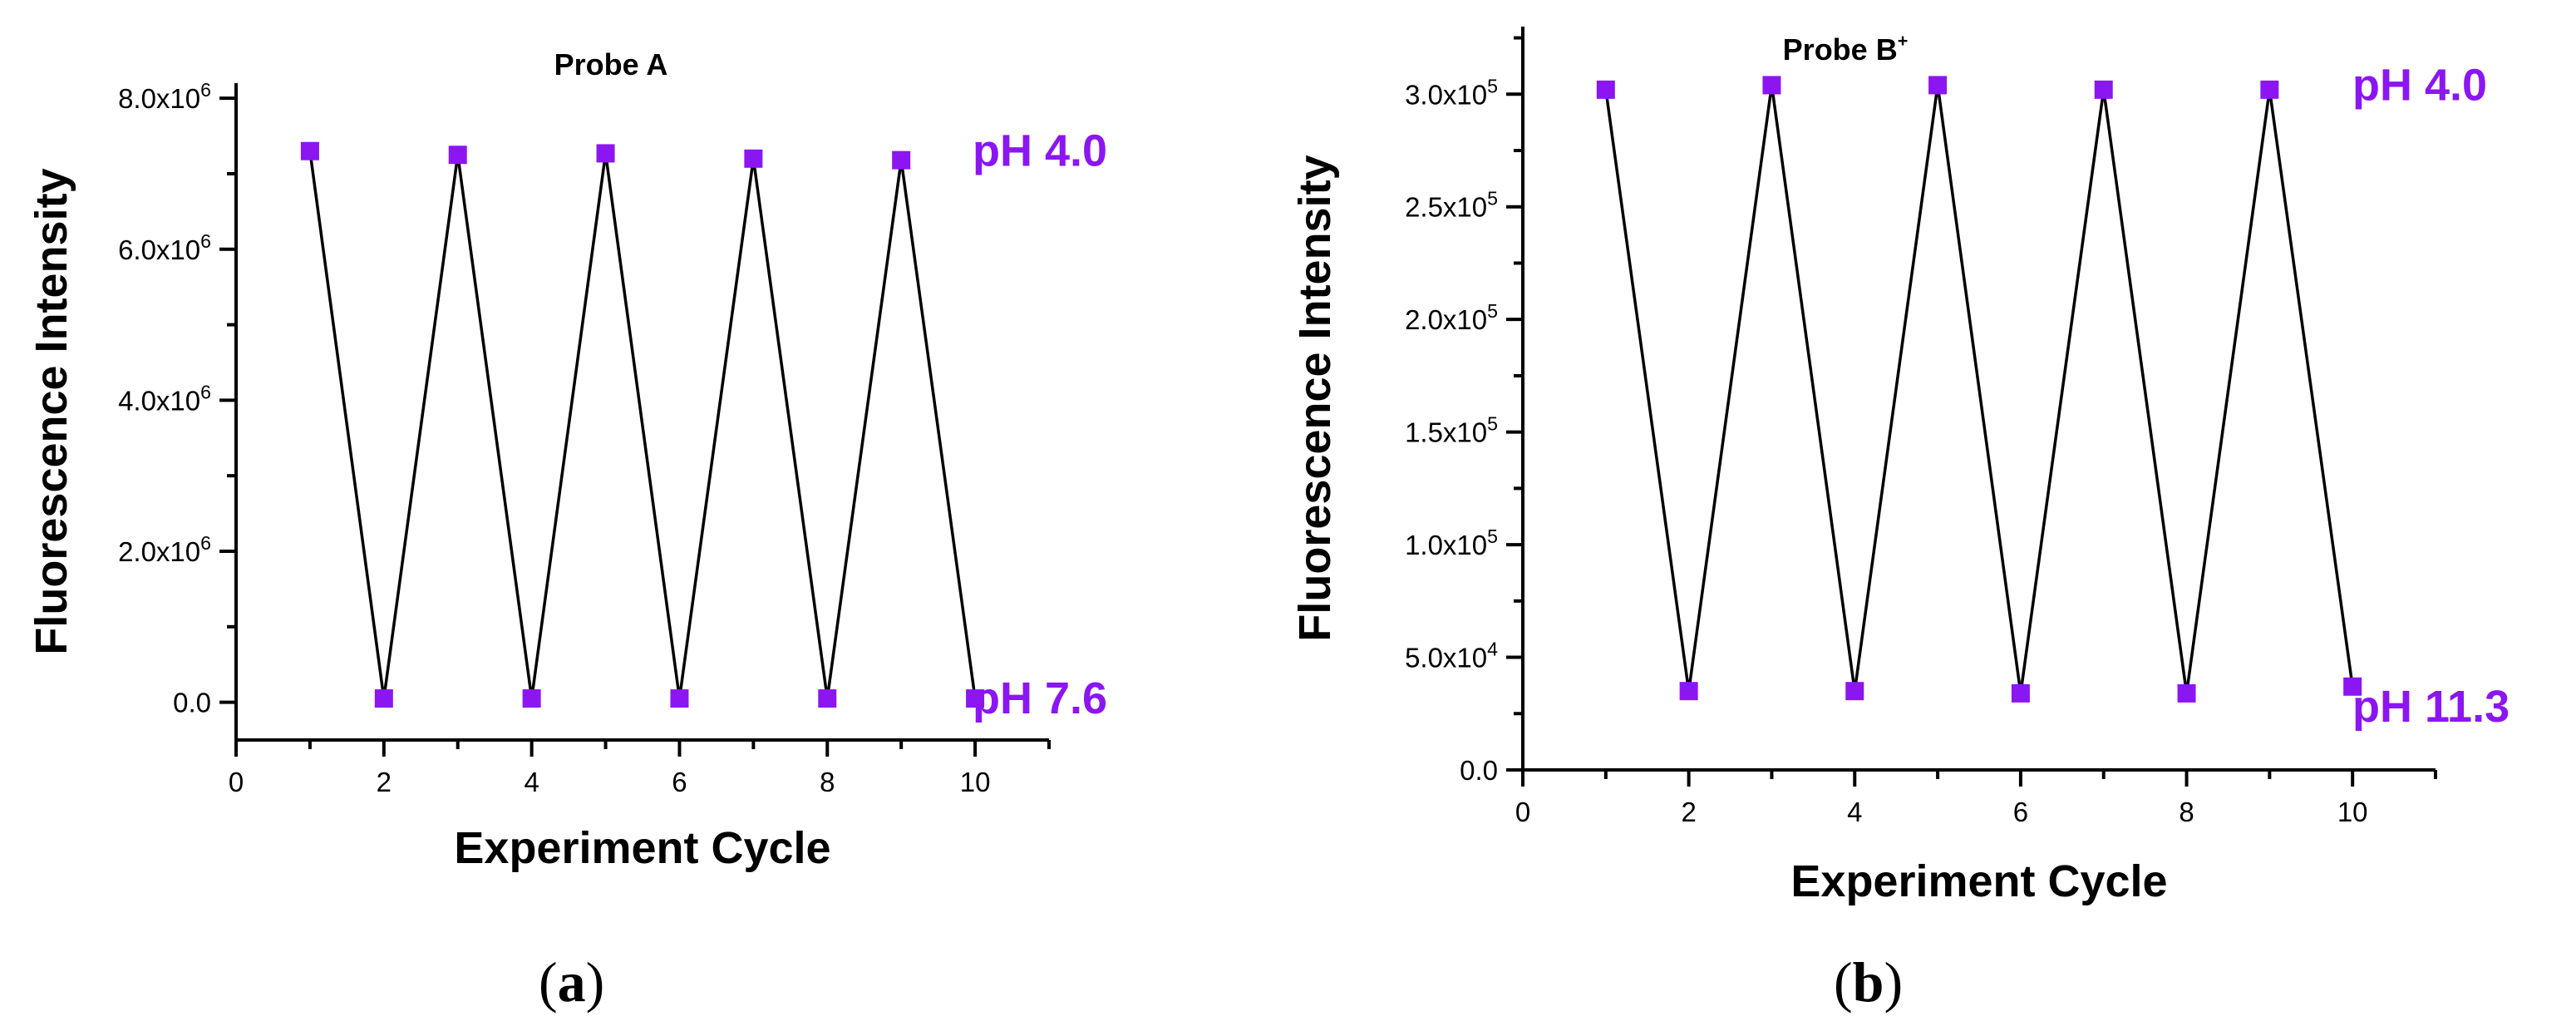  Describe the element at coordinates (1492, 649) in the screenshot. I see `y-tick-exponent: 4` at that location.